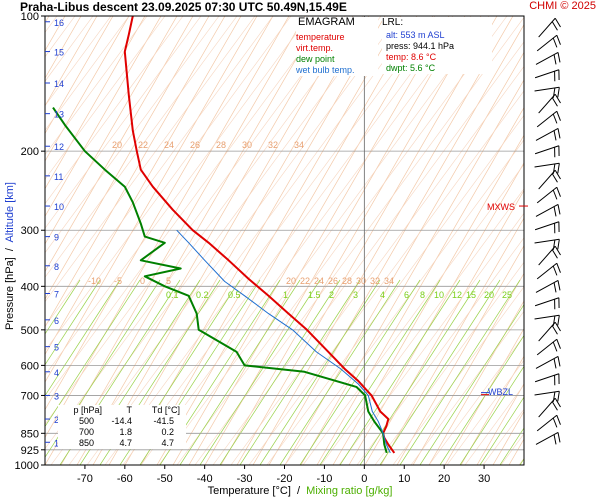  Describe the element at coordinates (355, 295) in the screenshot. I see `mixing-ratio-label: 3` at that location.